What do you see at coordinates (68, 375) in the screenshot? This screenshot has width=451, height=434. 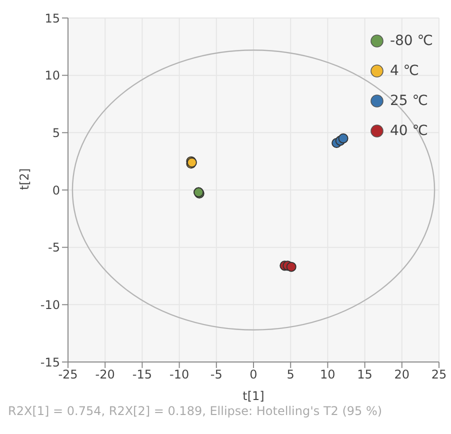 I see `x-tick-label: -25` at bounding box center [68, 375].